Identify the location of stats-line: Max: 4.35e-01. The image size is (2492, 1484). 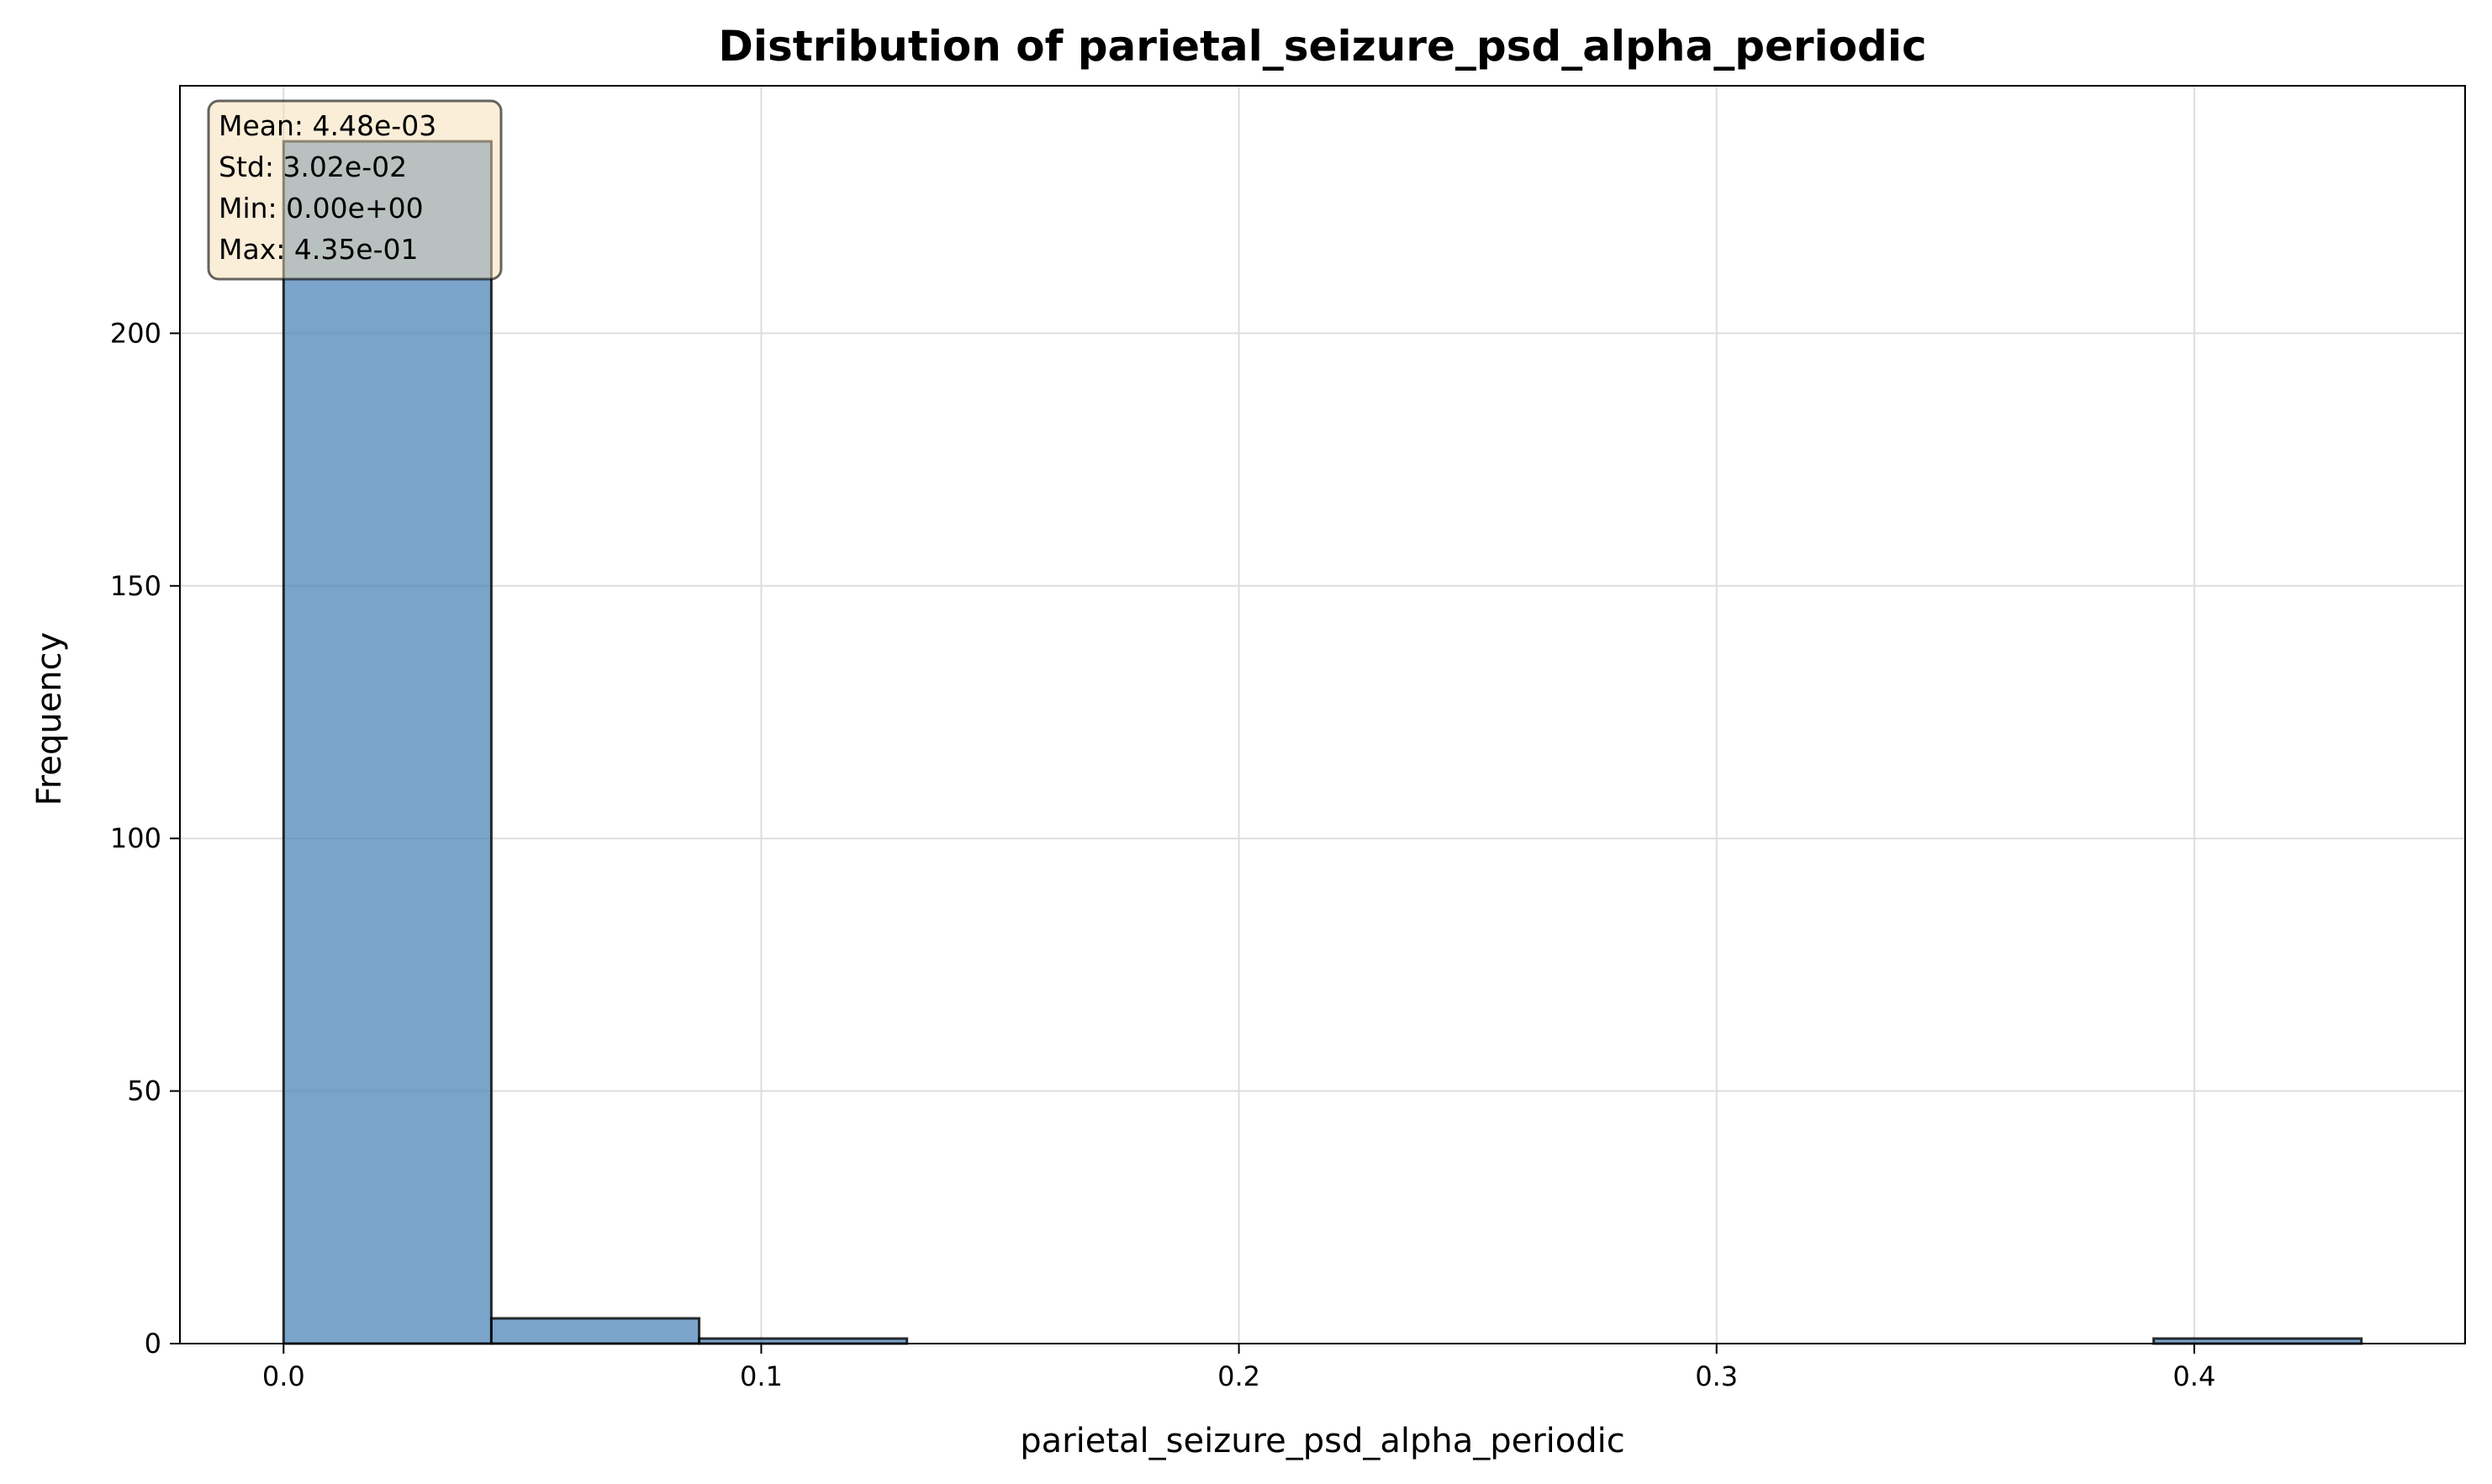
(319, 249).